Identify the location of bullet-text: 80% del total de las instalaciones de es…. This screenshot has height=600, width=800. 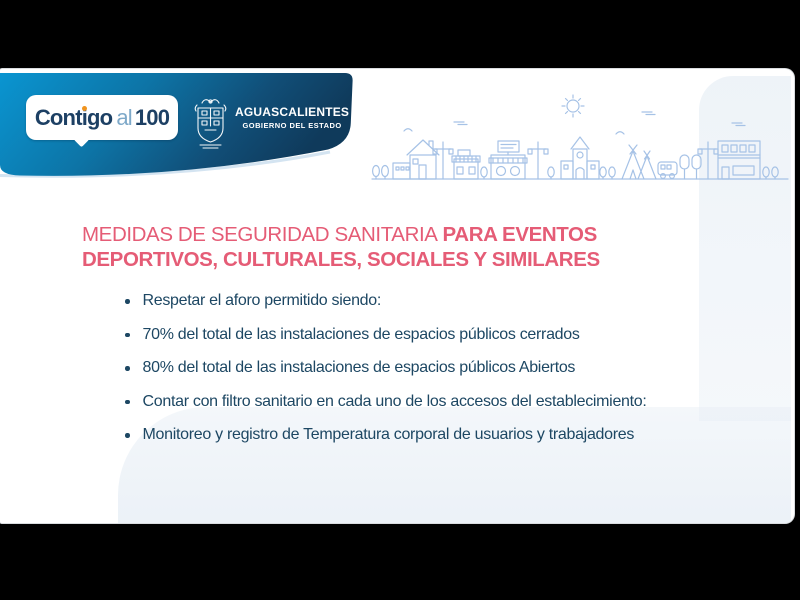
(359, 367).